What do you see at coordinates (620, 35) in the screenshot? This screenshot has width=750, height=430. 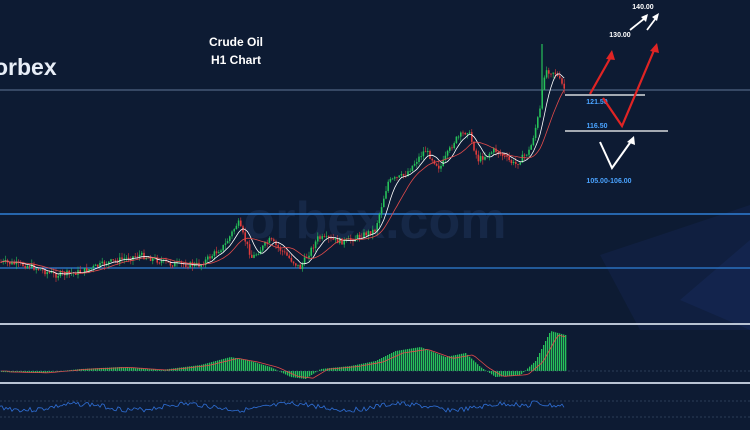 I see `level-label-130: 130.00` at bounding box center [620, 35].